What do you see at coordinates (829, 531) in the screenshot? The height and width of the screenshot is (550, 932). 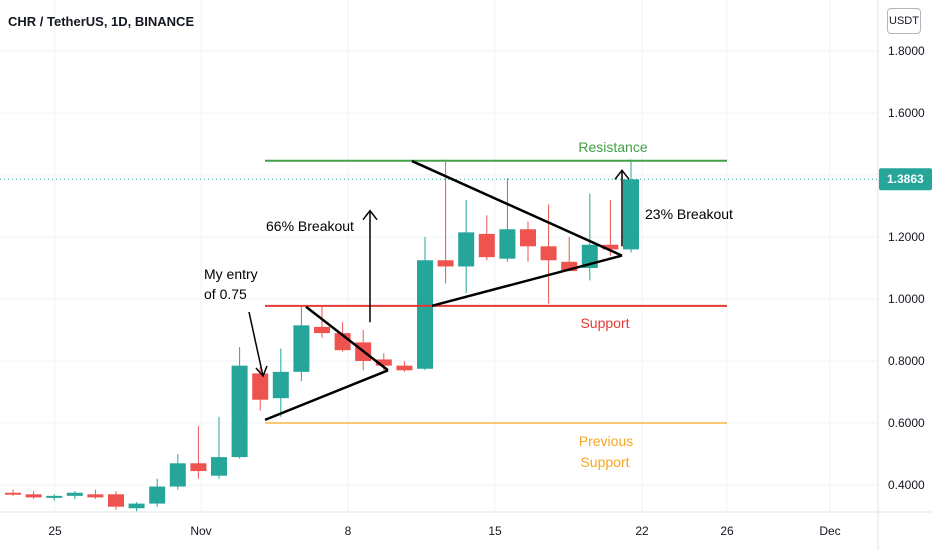 I see `time-tick-label: Dec` at bounding box center [829, 531].